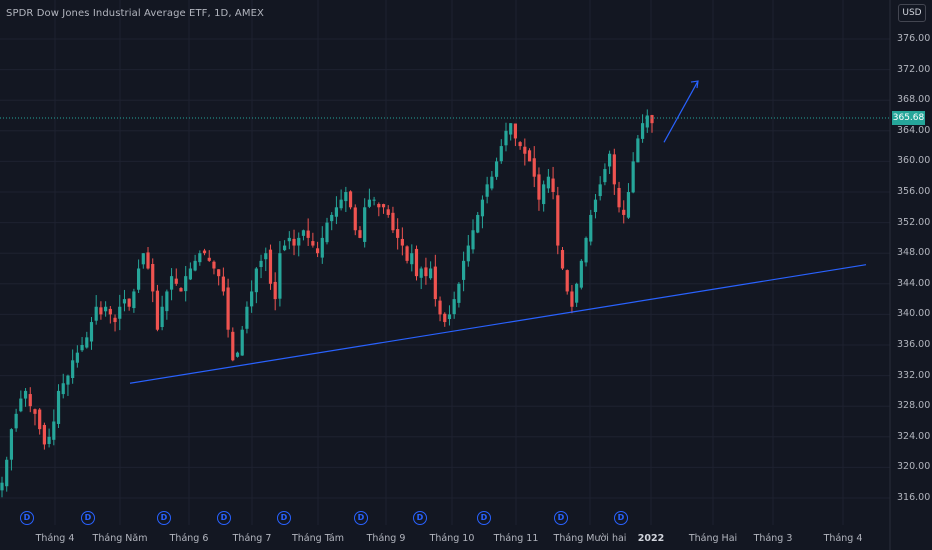  I want to click on x-tick-label: Tháng 3, so click(773, 538).